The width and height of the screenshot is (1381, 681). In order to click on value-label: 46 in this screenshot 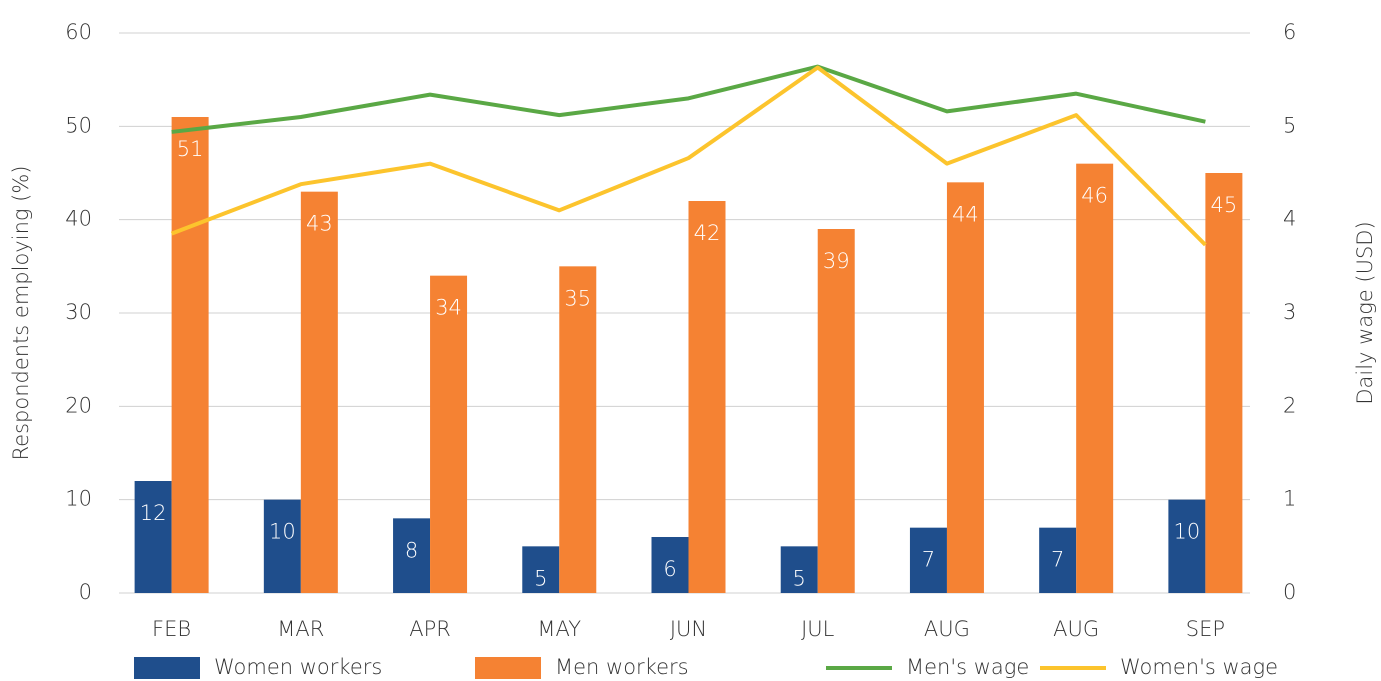, I will do `click(1094, 196)`.